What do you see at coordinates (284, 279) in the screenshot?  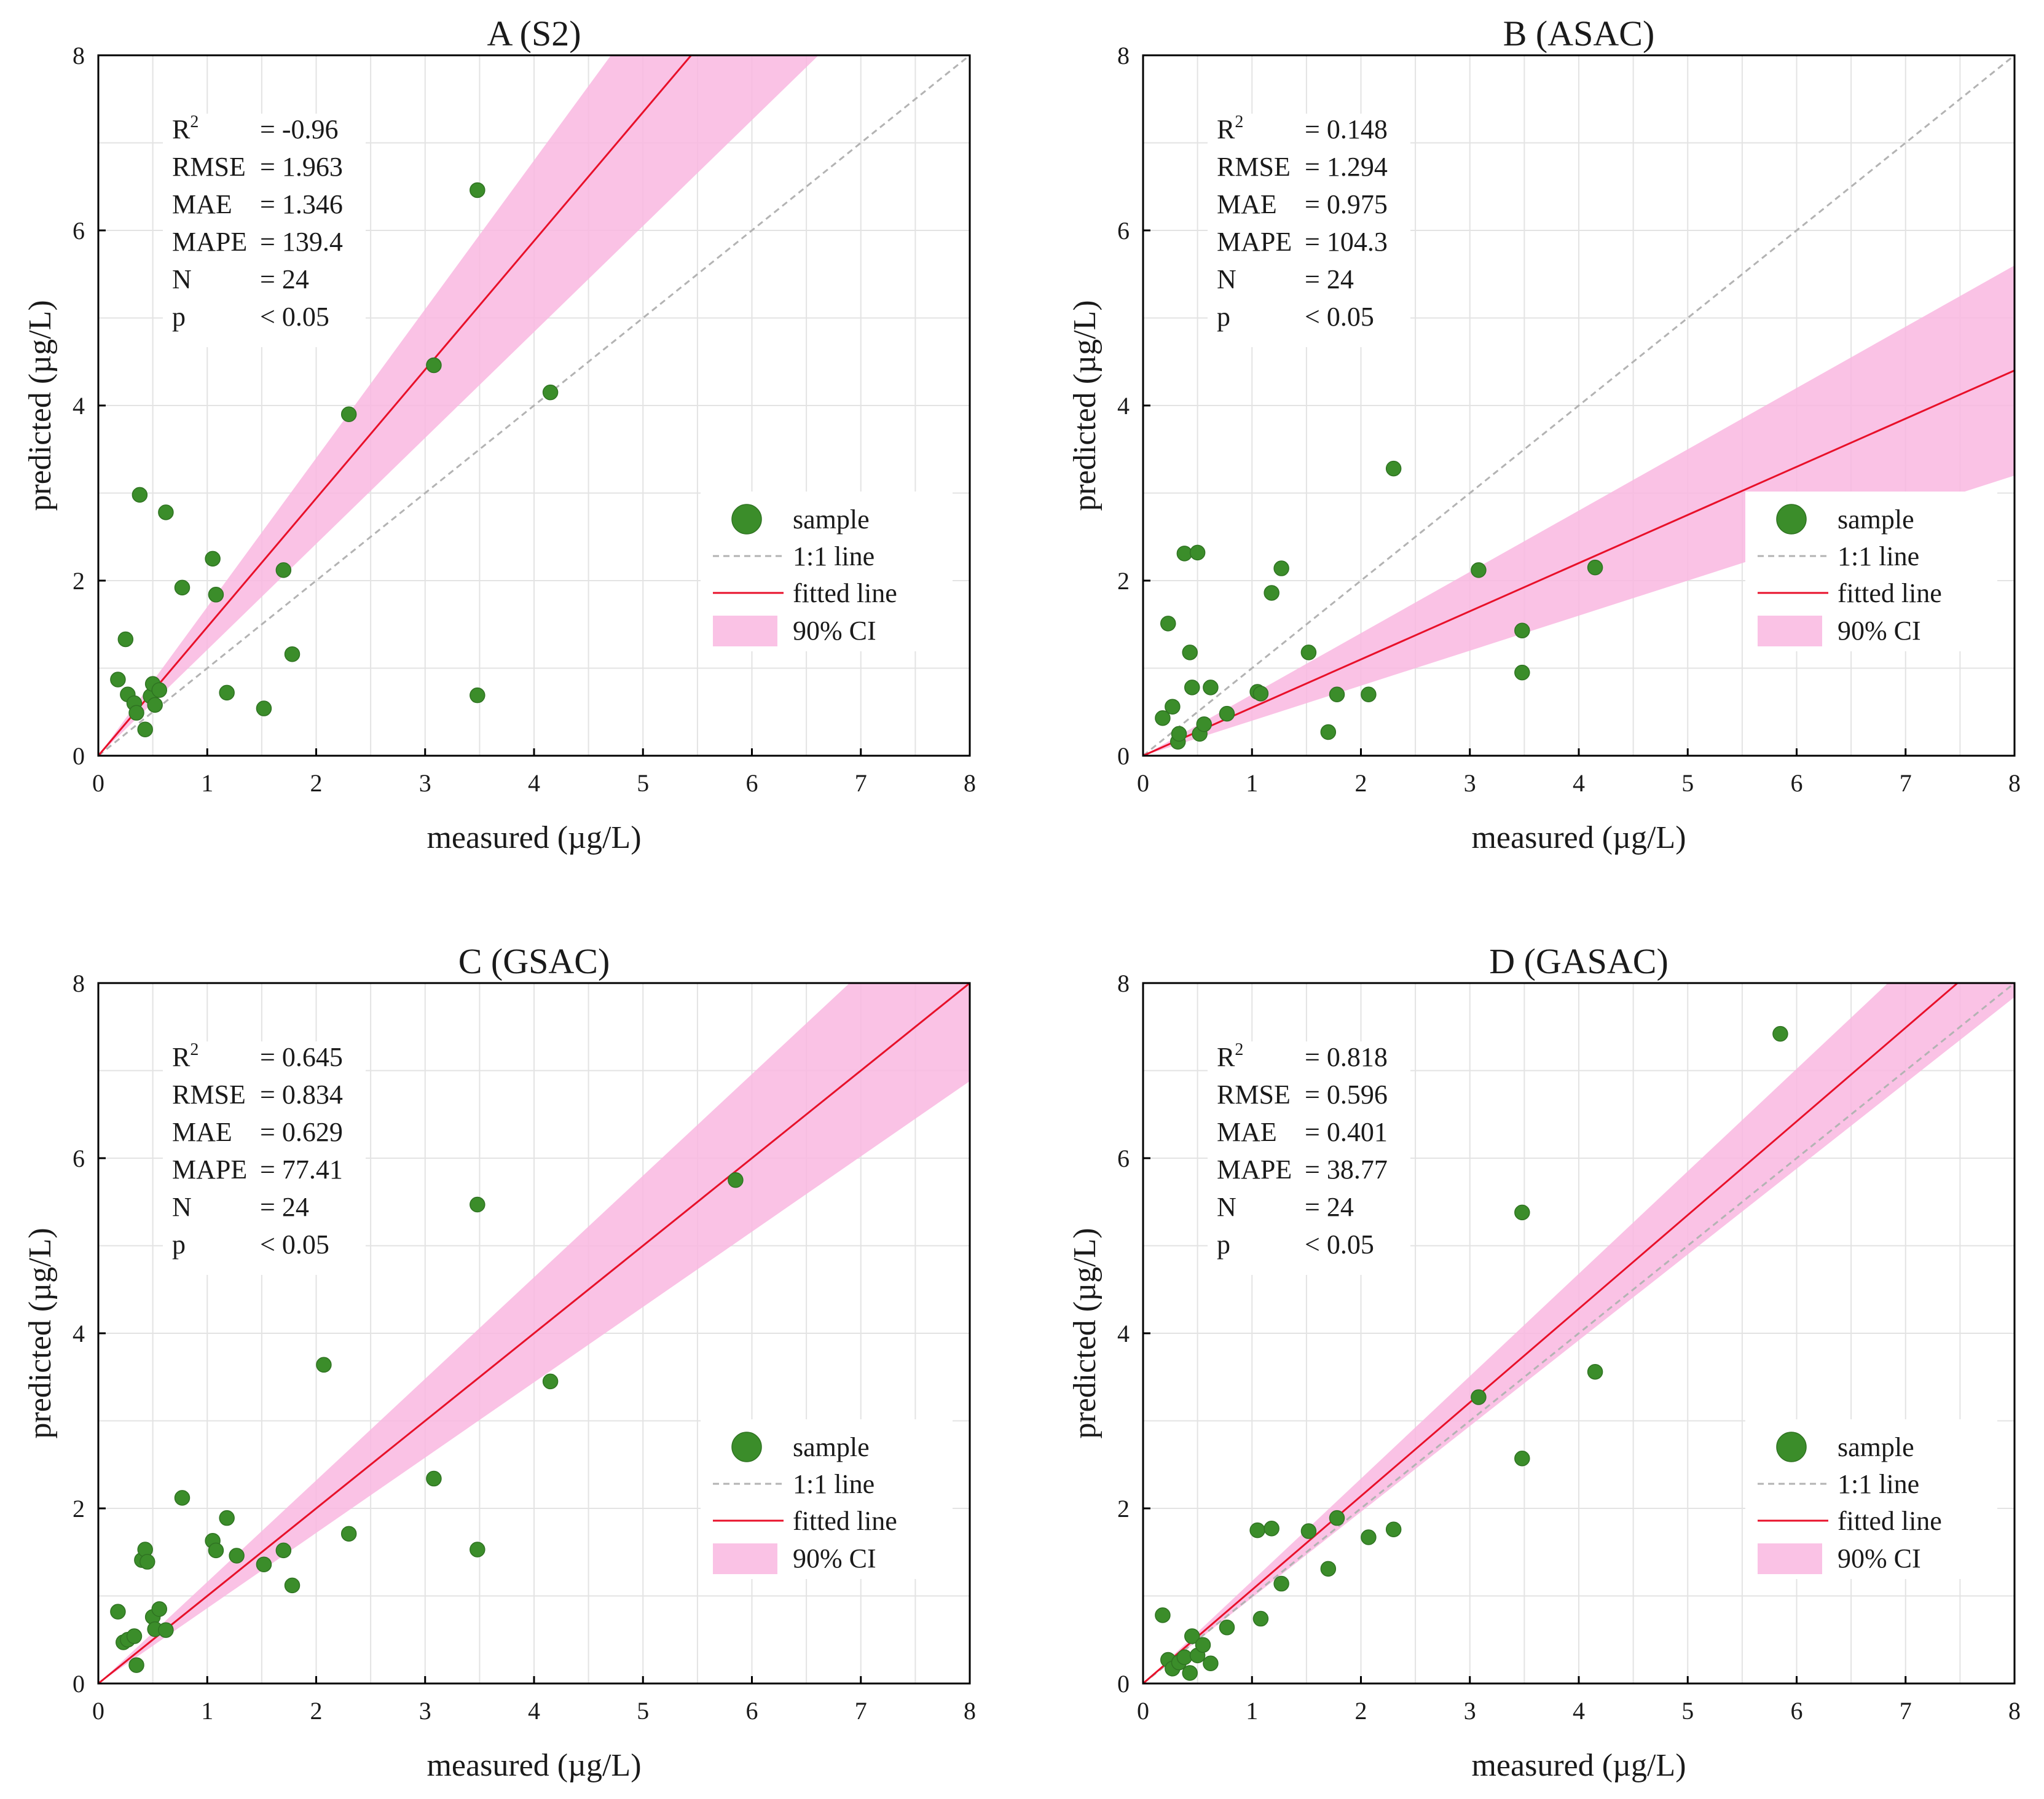 I see `stats-value: = 24` at bounding box center [284, 279].